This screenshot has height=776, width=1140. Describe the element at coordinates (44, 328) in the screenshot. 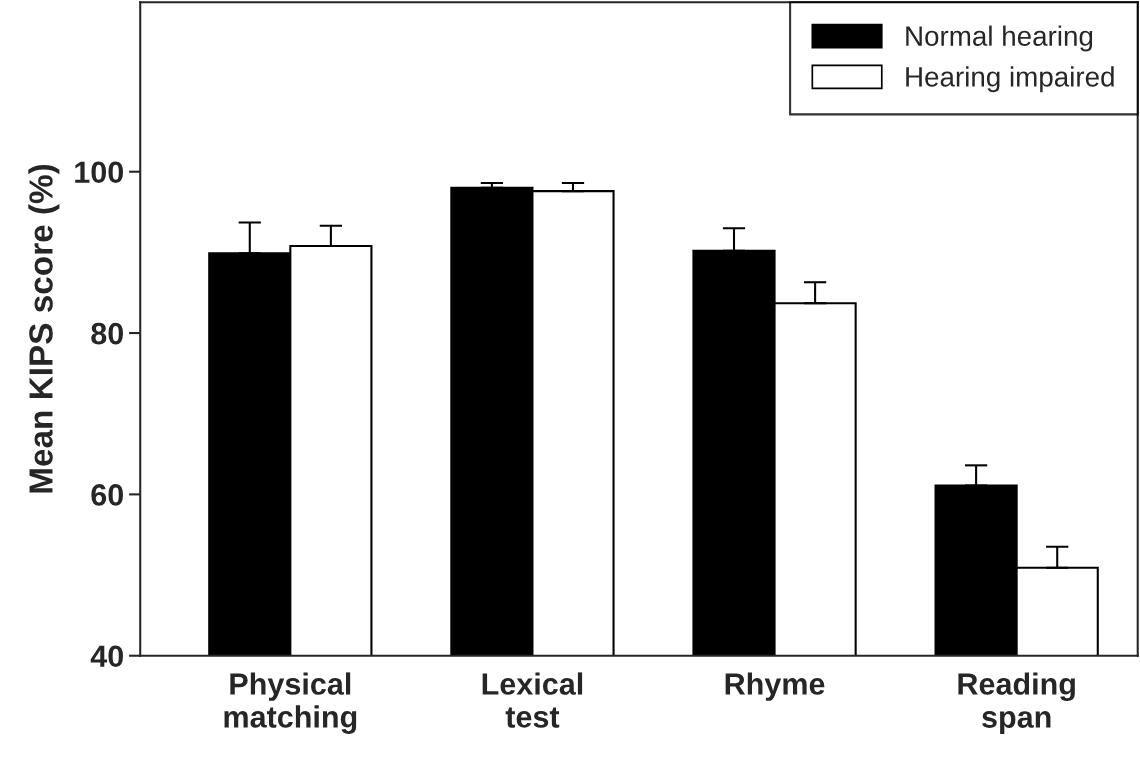

I see `y-axis-title: Mean KIPS score (%)` at that location.